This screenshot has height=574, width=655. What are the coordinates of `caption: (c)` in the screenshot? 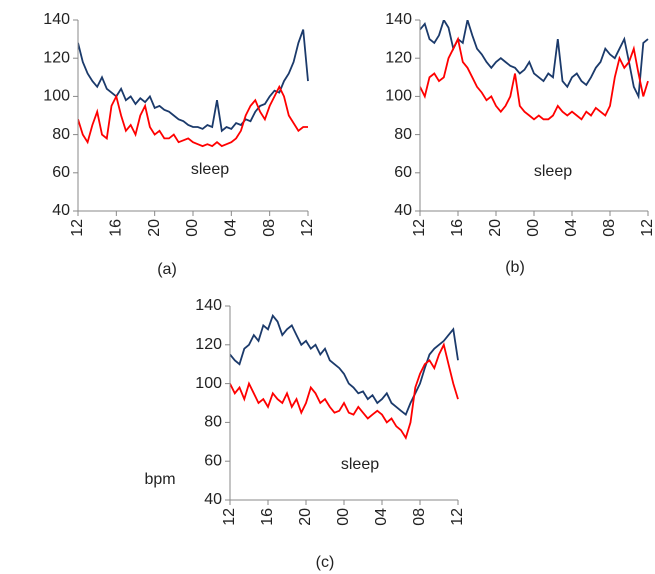 It's located at (325, 562).